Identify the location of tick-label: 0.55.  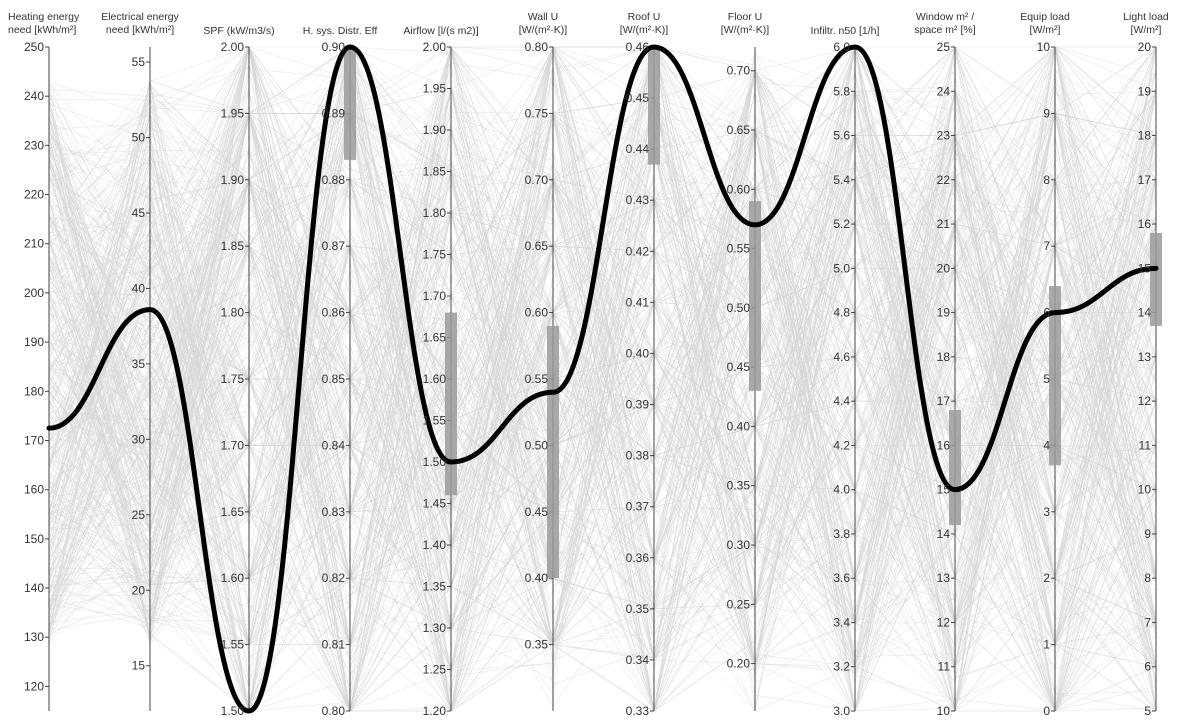
(739, 249).